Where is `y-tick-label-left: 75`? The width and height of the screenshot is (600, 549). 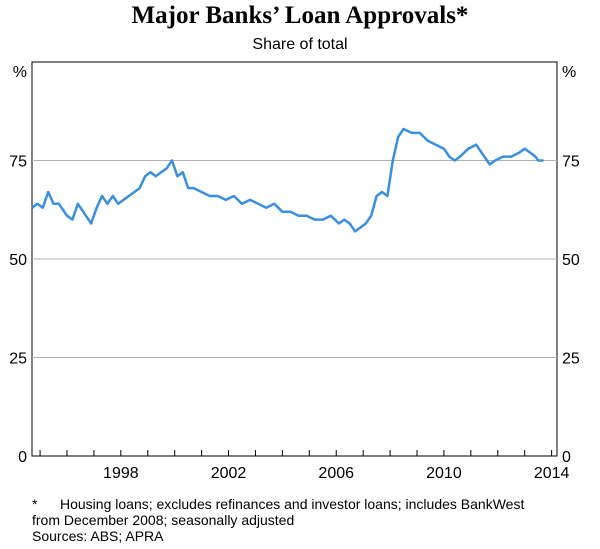
y-tick-label-left: 75 is located at coordinates (18, 162).